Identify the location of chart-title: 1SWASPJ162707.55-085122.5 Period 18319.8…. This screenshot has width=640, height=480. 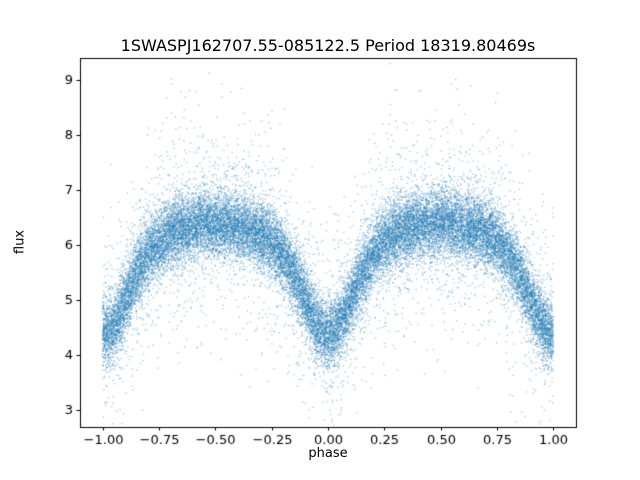
(328, 45).